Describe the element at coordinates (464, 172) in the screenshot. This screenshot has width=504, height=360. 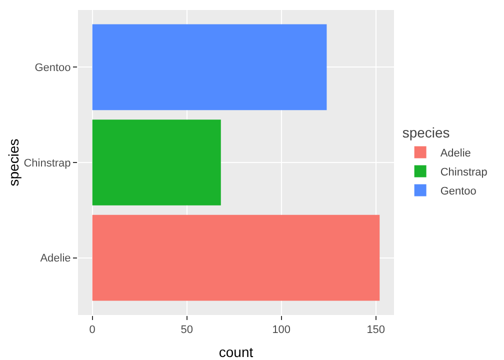
I see `legend-label: Chinstrap` at that location.